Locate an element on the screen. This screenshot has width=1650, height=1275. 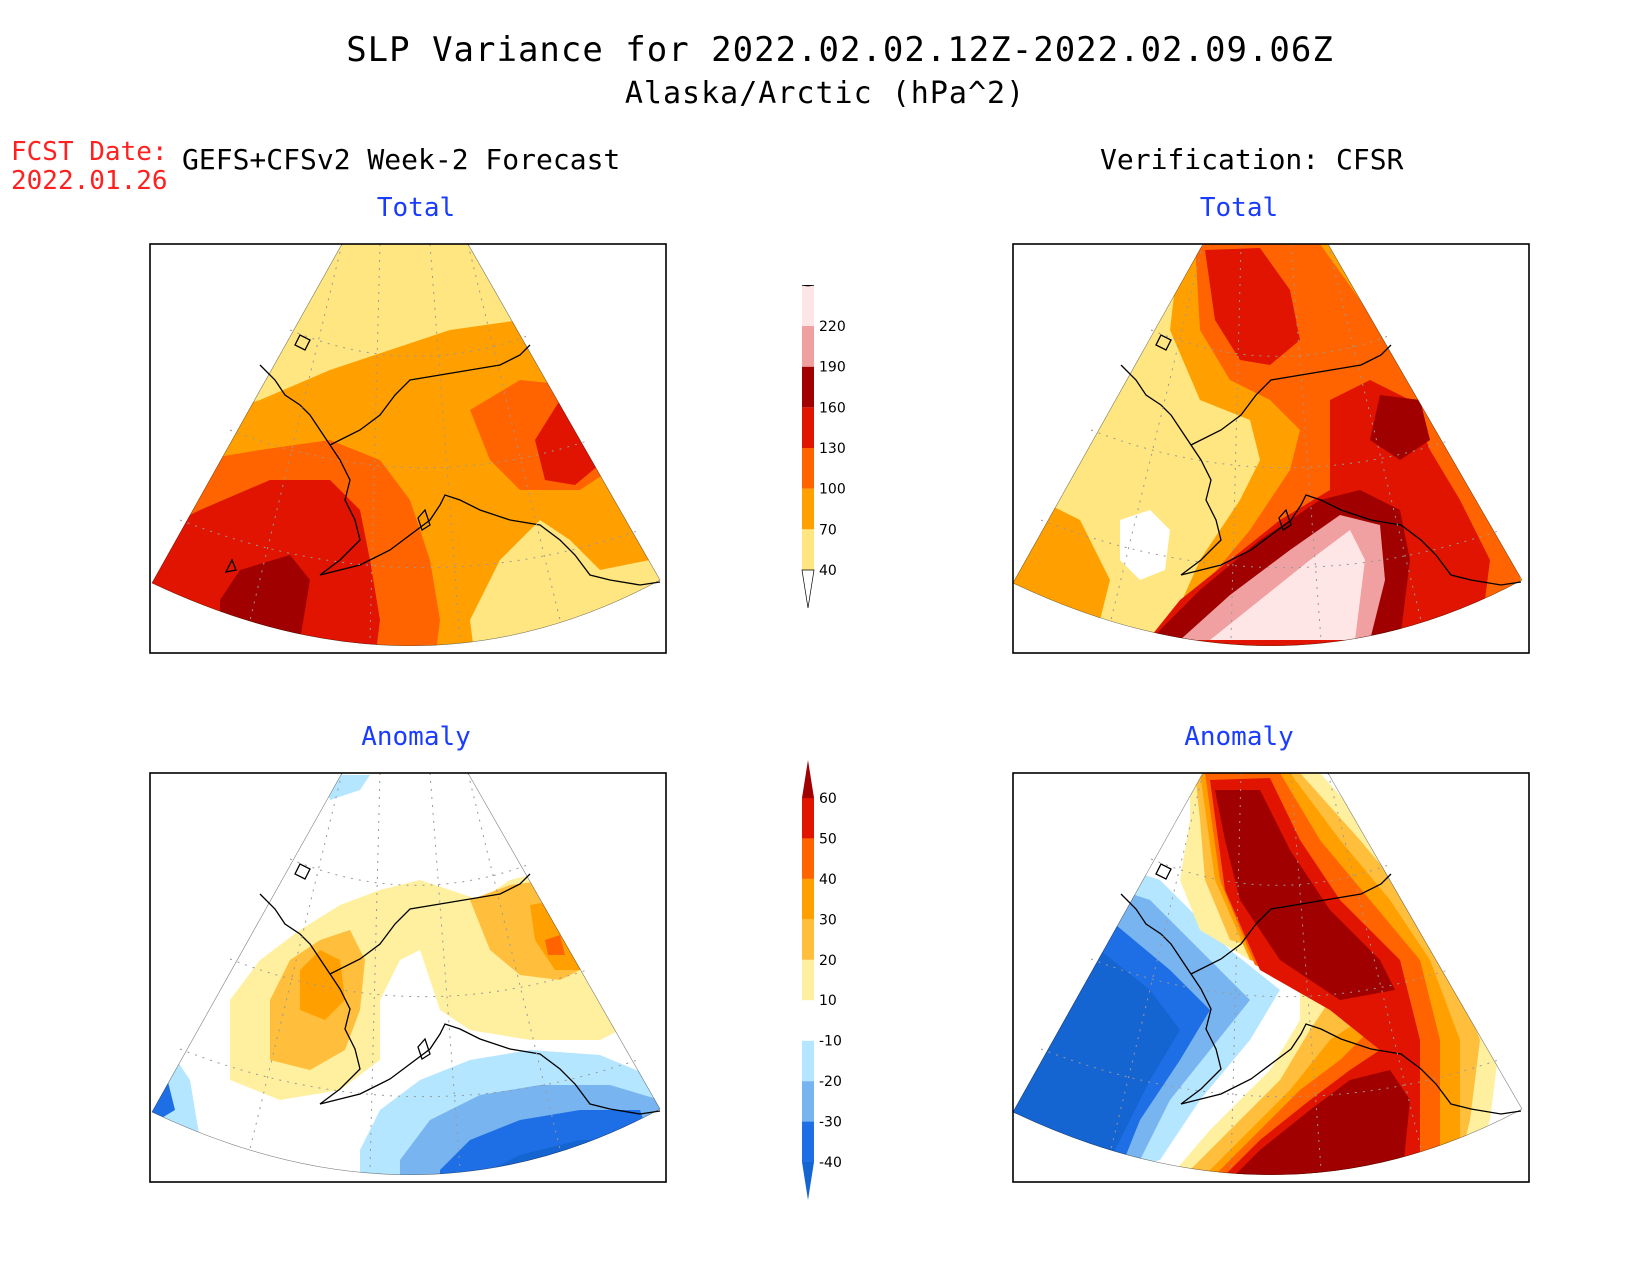
region-below-40-nw is located at coordinates (1060, 410).